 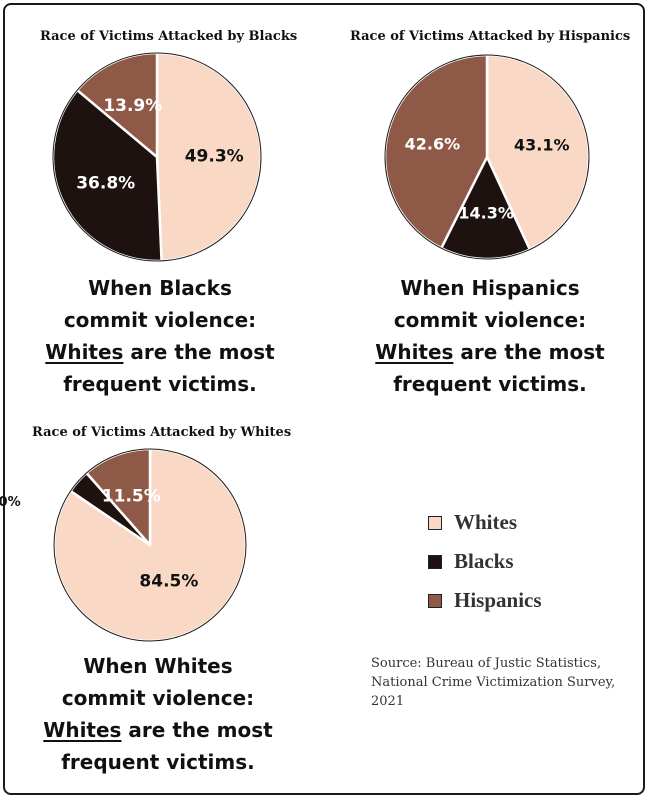 I want to click on caption-line: When Whites, so click(x=158, y=666).